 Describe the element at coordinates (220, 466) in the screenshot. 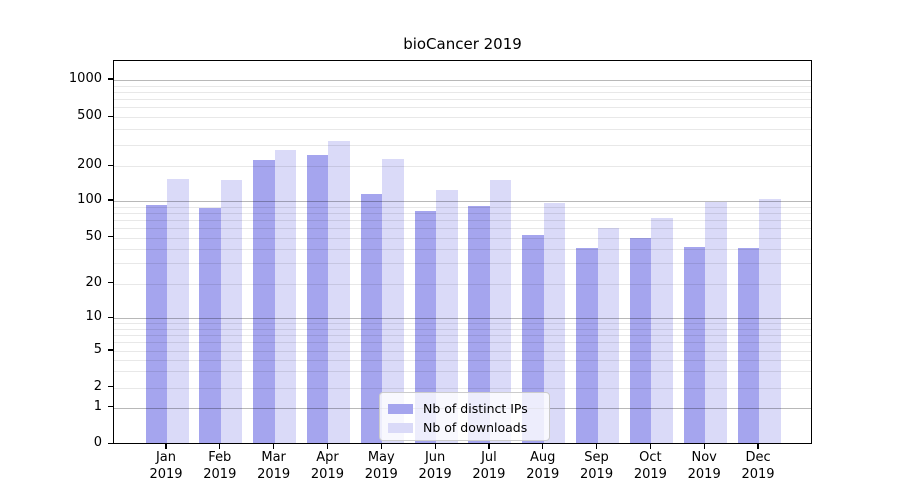

I see `x-axis-tick-label: Feb 2019` at that location.